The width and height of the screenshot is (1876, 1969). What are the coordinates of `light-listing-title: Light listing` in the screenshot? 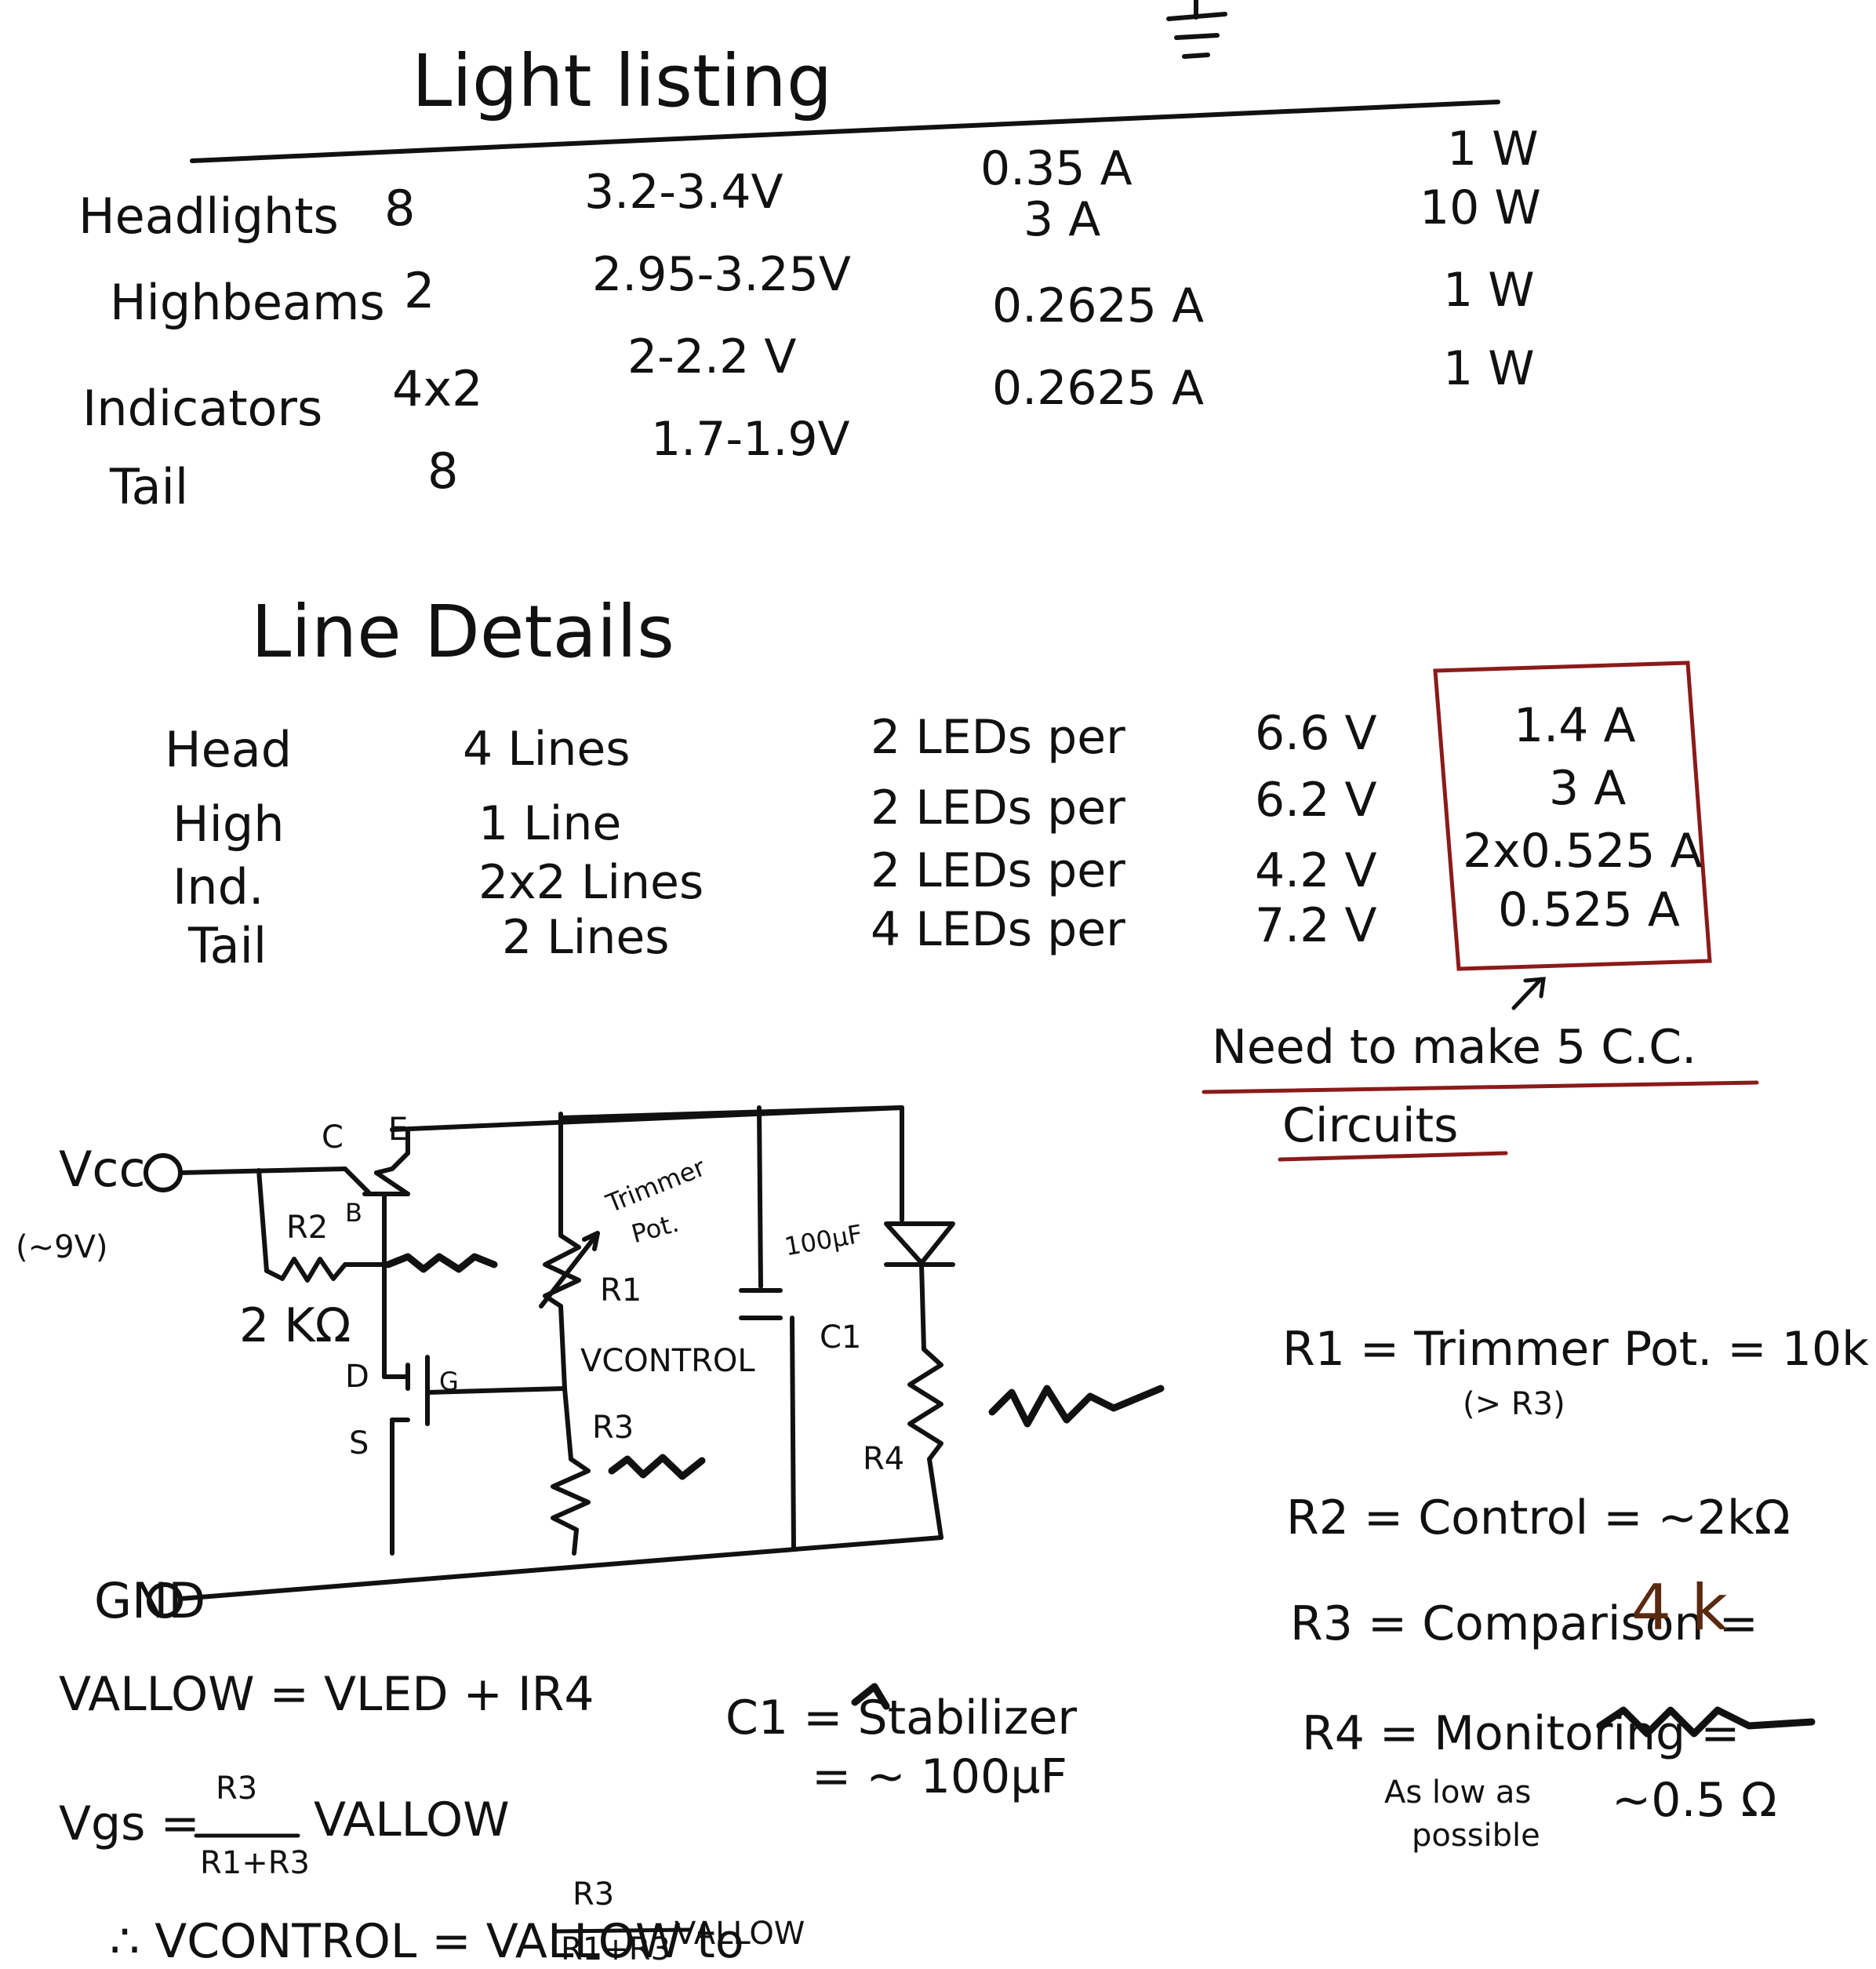 It's located at (622, 81).